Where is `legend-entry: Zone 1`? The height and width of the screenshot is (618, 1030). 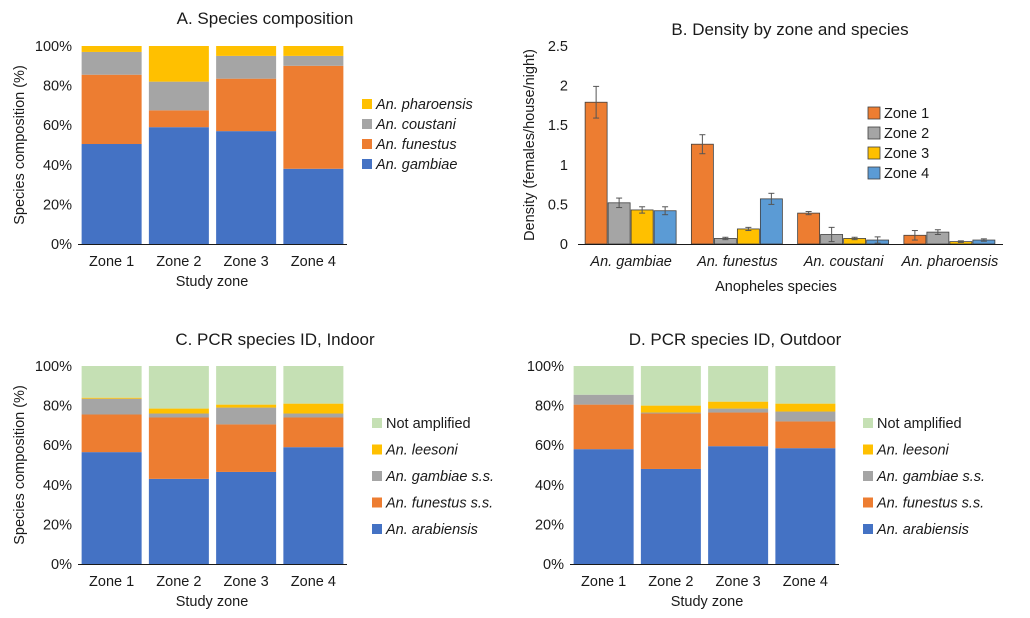
legend-entry: Zone 1 is located at coordinates (906, 114).